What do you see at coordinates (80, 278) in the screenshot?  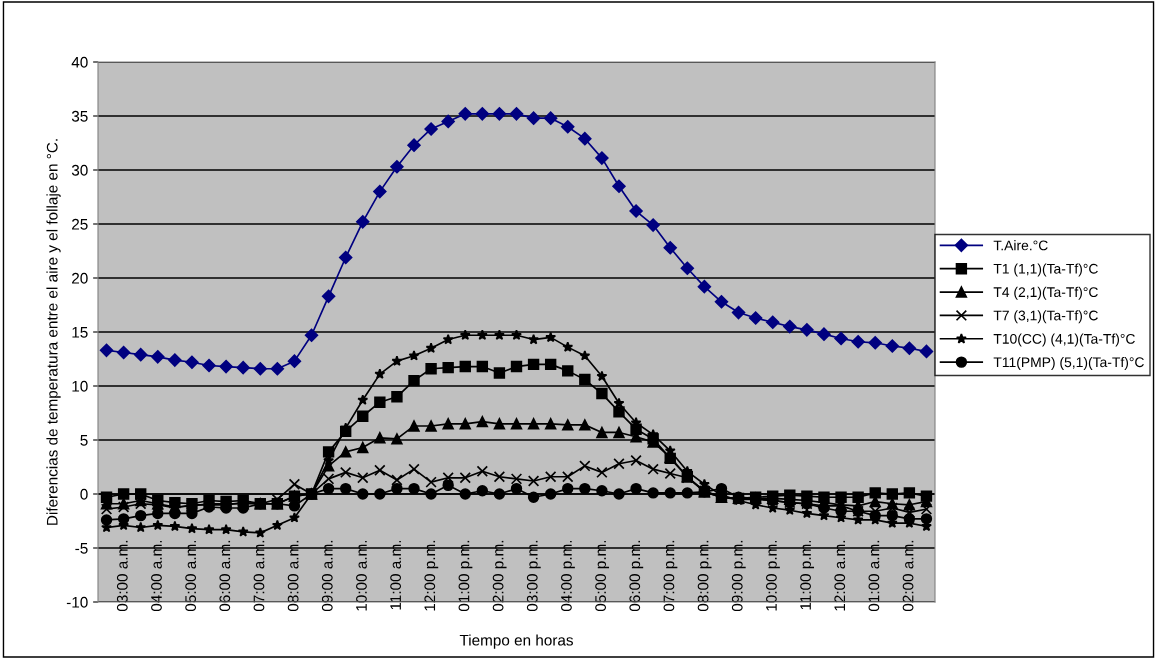 I see `y-tick-label: 20` at bounding box center [80, 278].